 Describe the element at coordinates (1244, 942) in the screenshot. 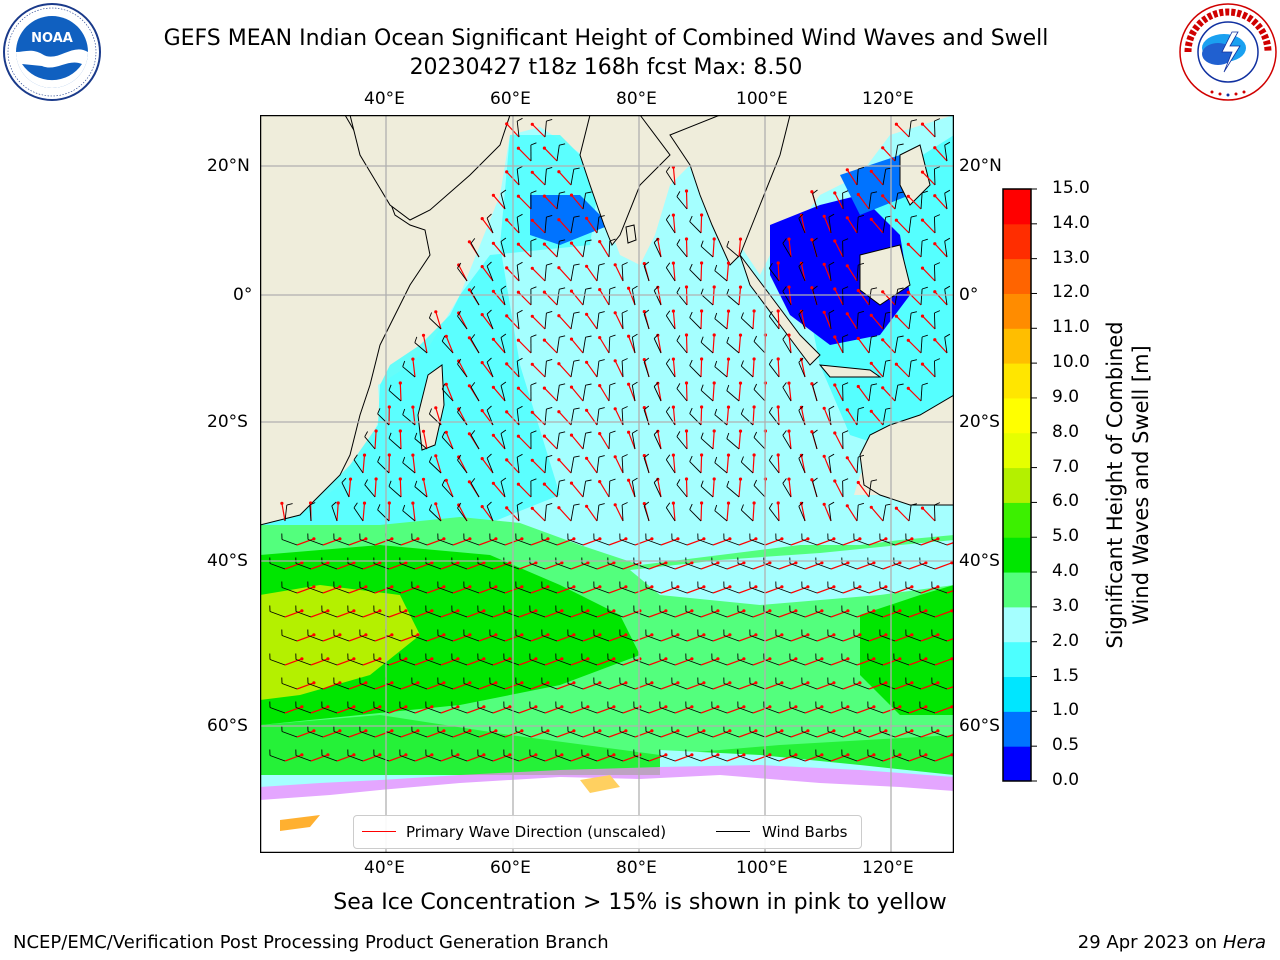

I see `footer-machine: Hera` at that location.